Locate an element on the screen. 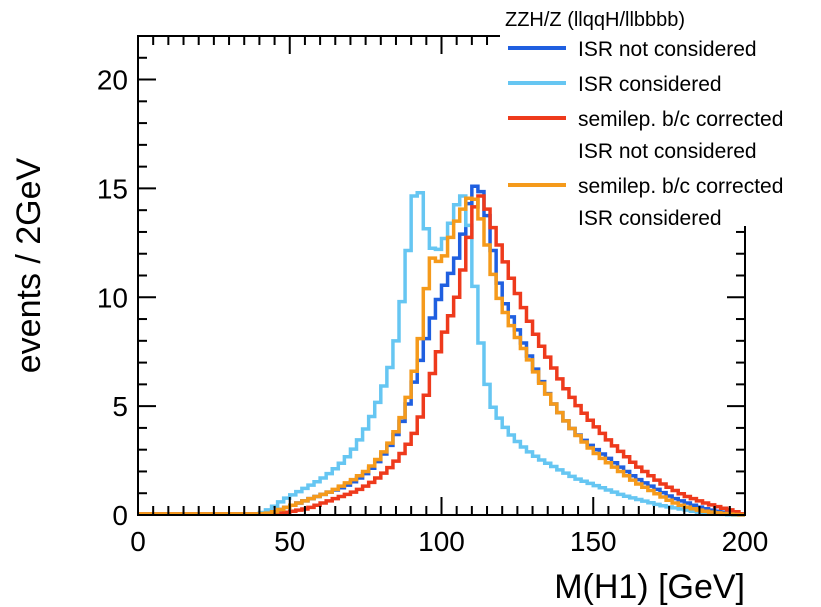 Image resolution: width=821 pixels, height=607 pixels. x-axis-label: M(H1) [GeV] is located at coordinates (649, 587).